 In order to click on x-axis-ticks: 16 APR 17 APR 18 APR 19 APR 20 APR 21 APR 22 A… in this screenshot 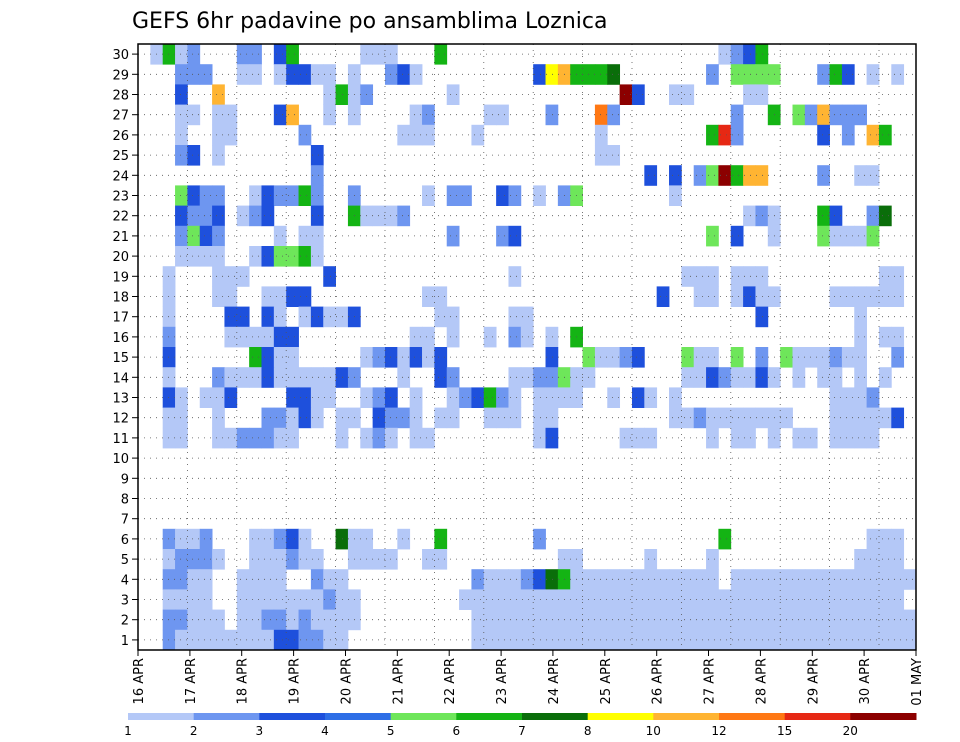, I will do `click(528, 678)`.